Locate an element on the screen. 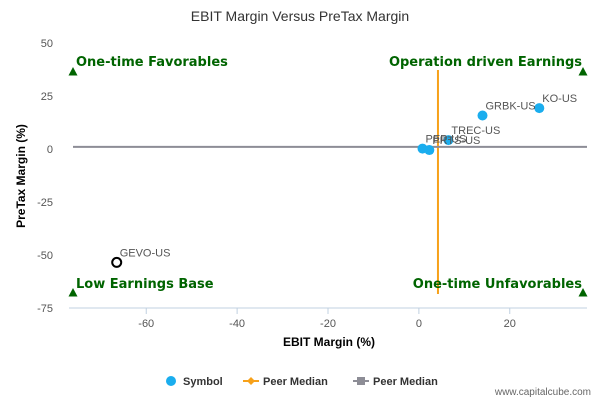 This screenshot has height=400, width=600. legend-symbol-icon is located at coordinates (171, 381).